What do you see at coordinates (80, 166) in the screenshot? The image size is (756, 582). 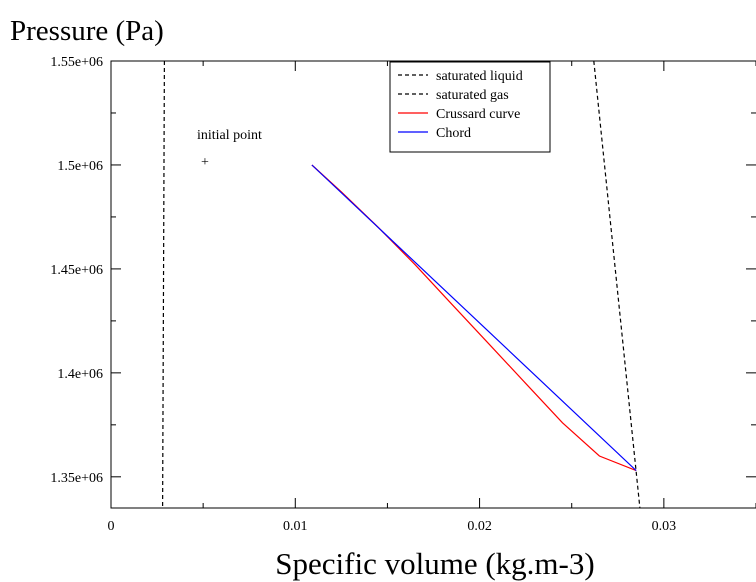 I see `y-tick-label: 1.5e+06` at bounding box center [80, 166].